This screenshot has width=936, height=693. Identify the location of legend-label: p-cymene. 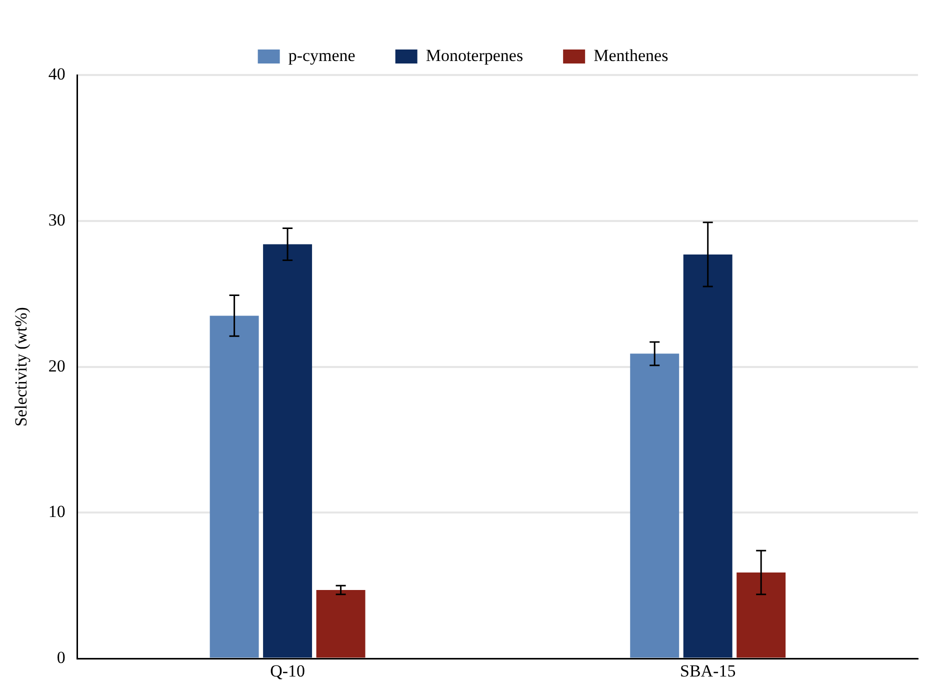
(322, 55).